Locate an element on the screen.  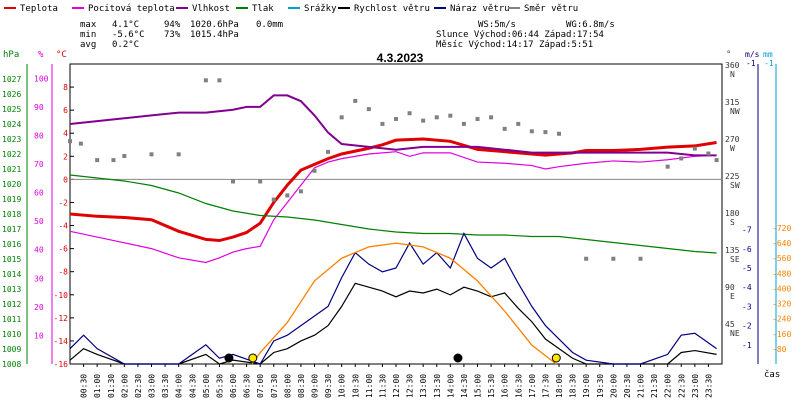
temp-tick-label: -8 is located at coordinates (63, 272).